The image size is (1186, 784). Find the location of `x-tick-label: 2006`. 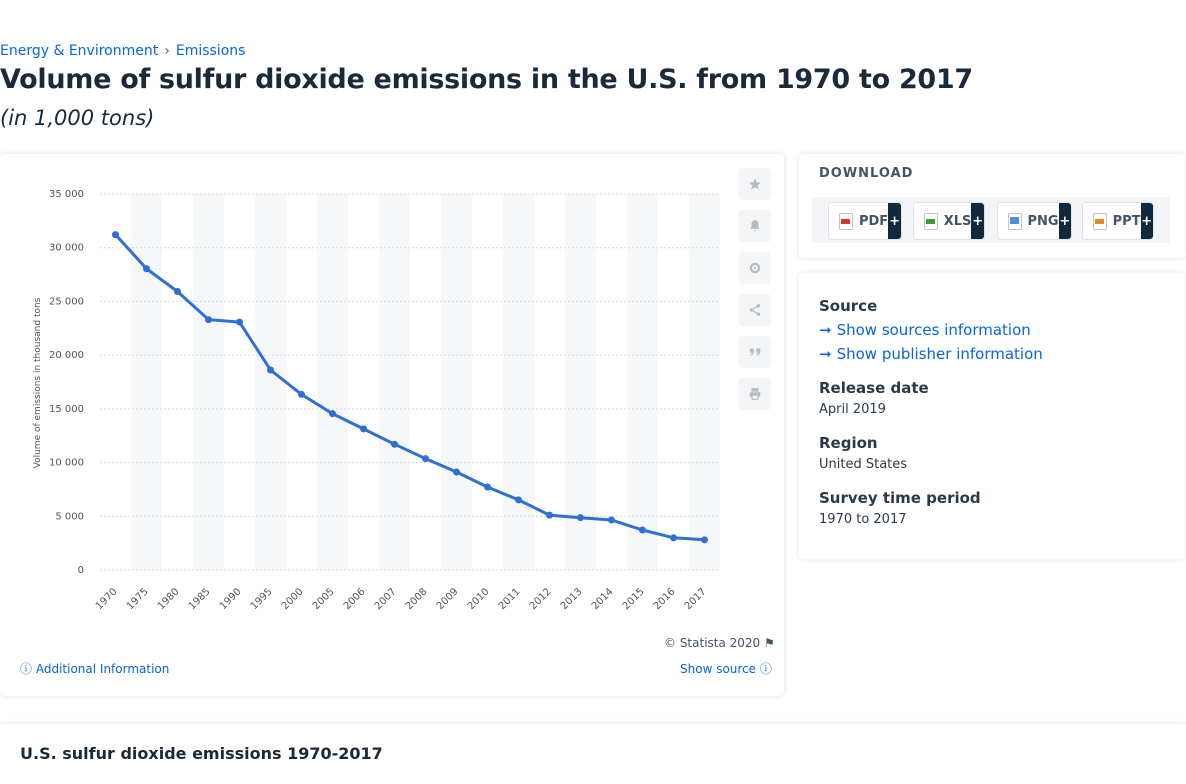

x-tick-label: 2006 is located at coordinates (355, 599).